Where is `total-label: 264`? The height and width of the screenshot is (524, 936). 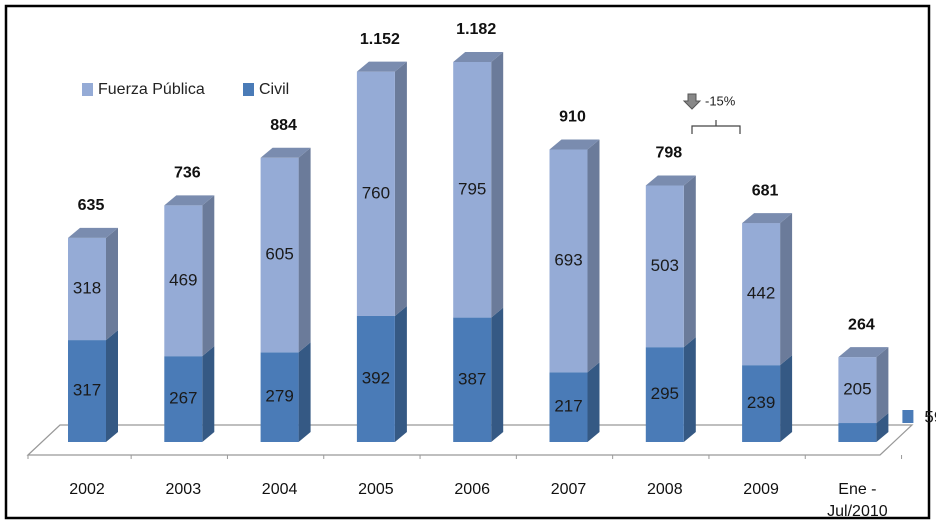
total-label: 264 is located at coordinates (861, 324).